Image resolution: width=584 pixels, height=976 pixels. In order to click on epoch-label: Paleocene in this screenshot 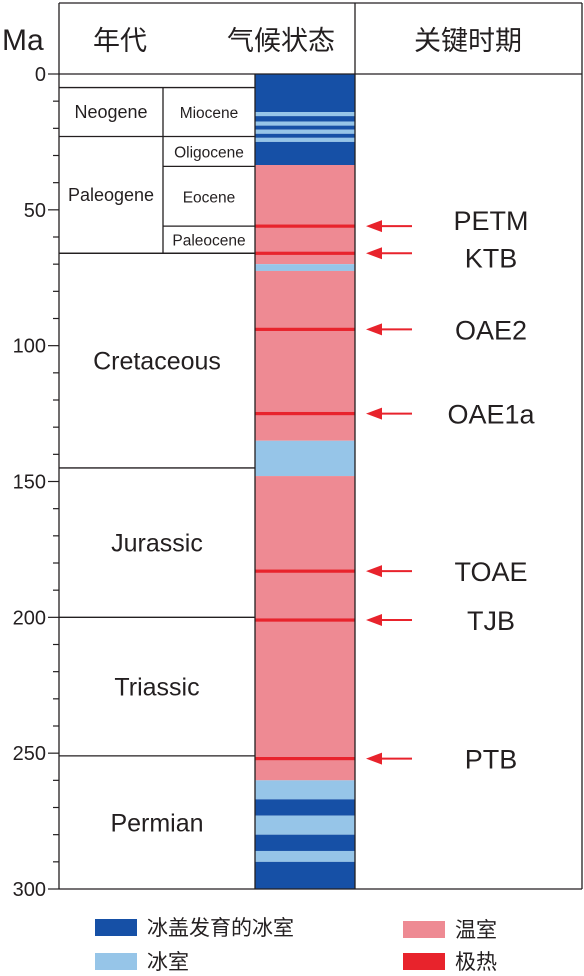, I will do `click(208, 241)`.